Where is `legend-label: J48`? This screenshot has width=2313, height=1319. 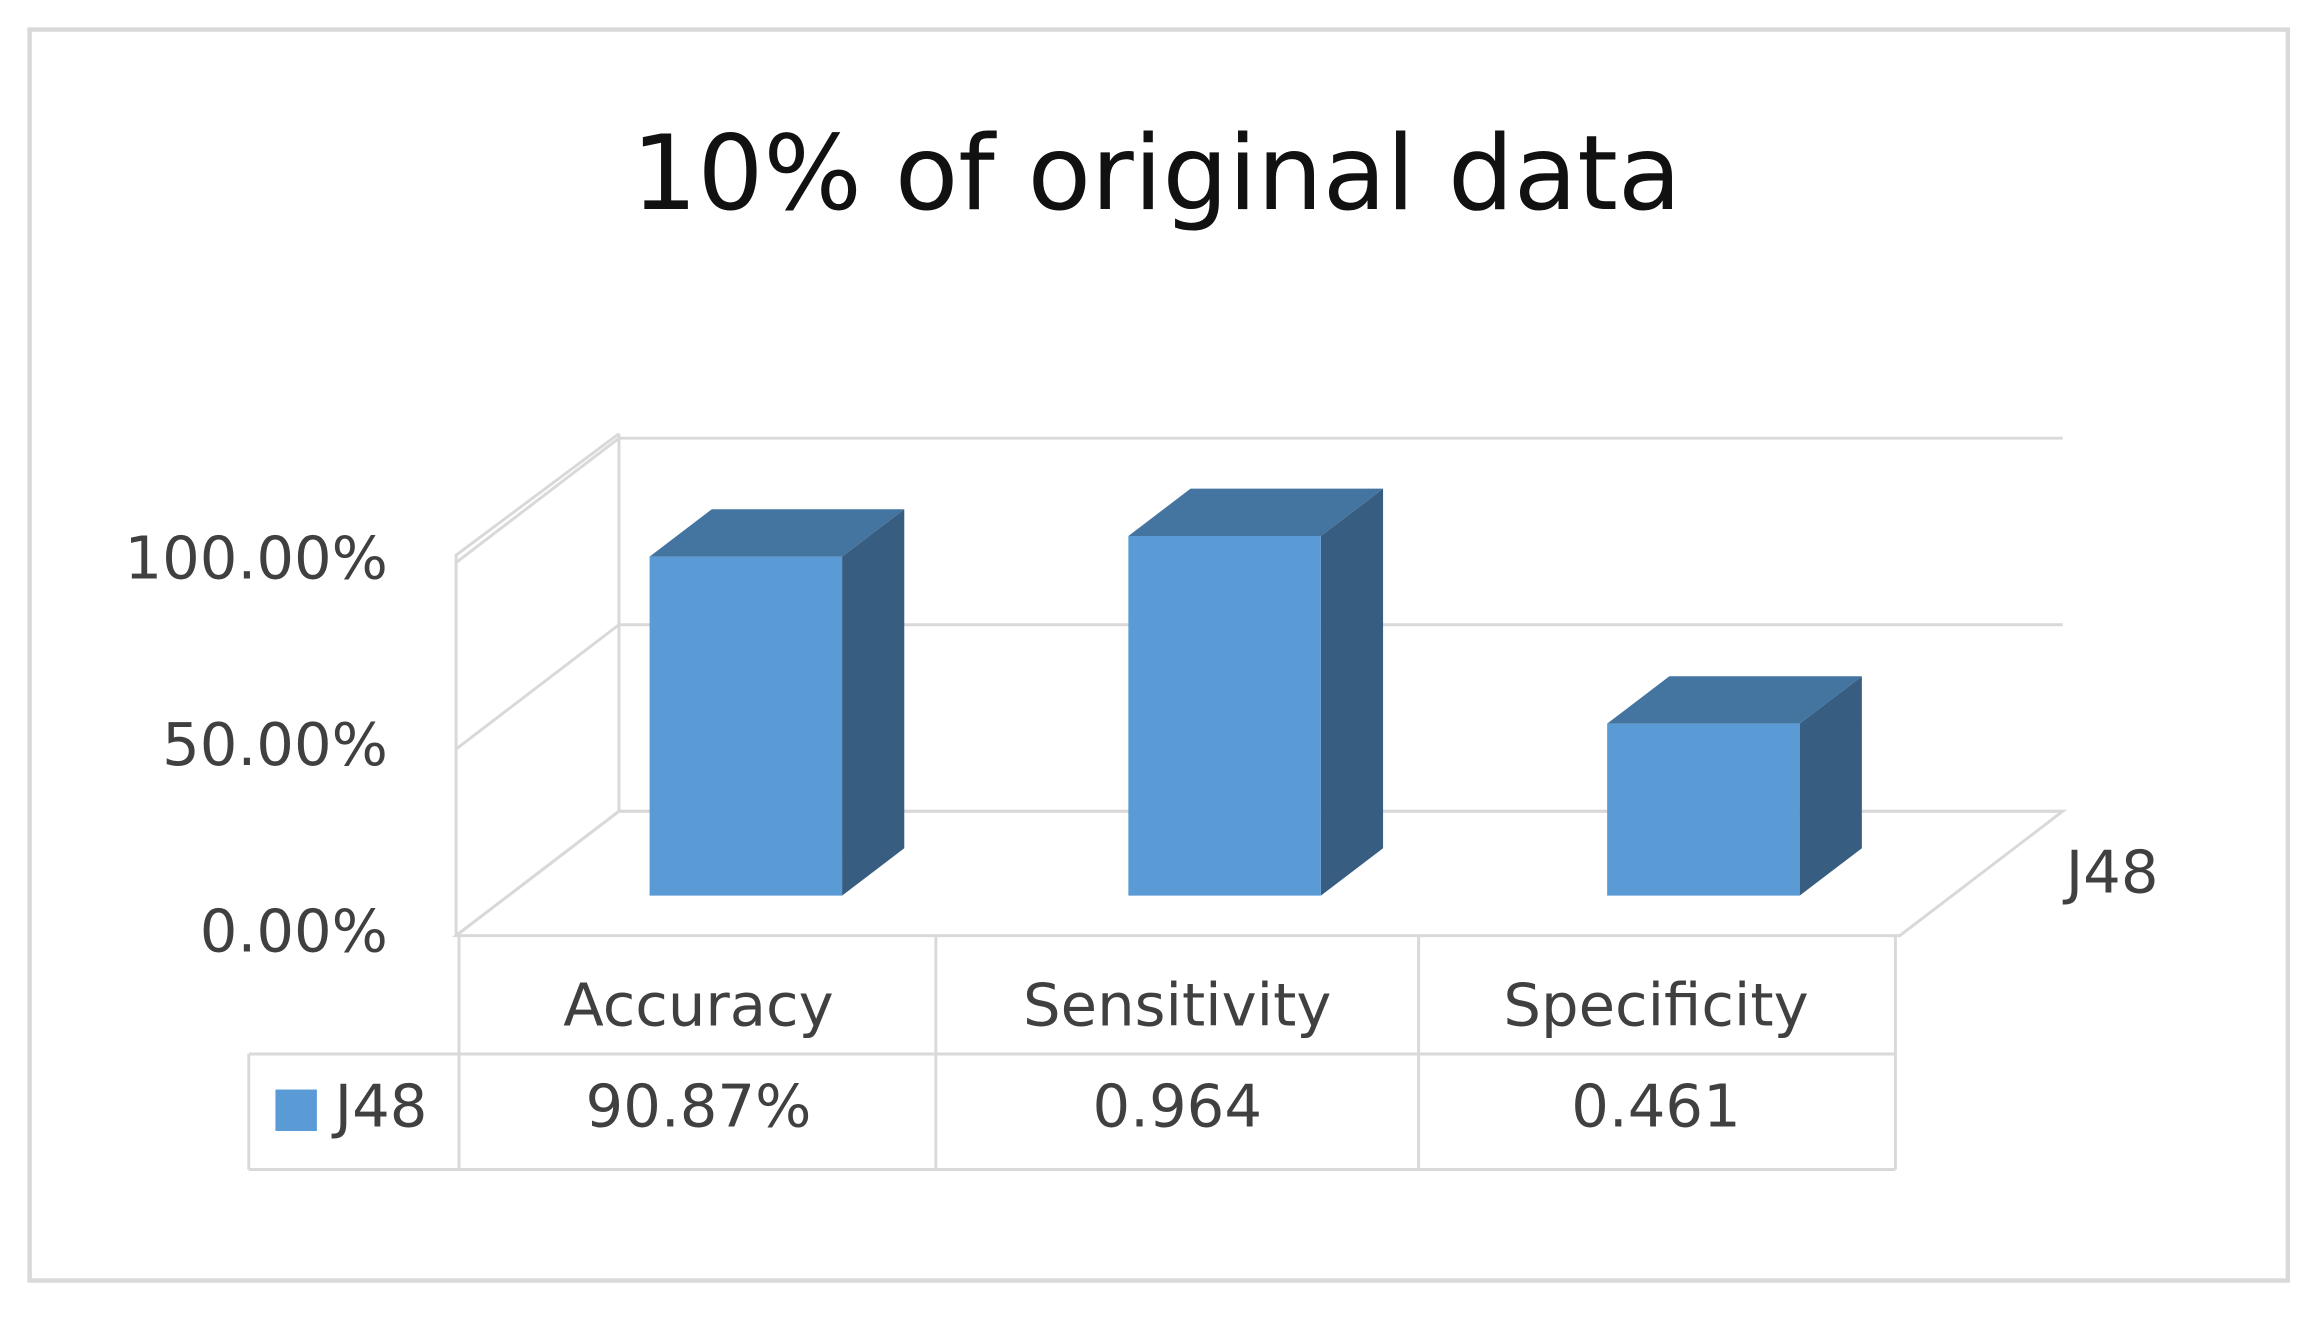 legend-label: J48 is located at coordinates (379, 1105).